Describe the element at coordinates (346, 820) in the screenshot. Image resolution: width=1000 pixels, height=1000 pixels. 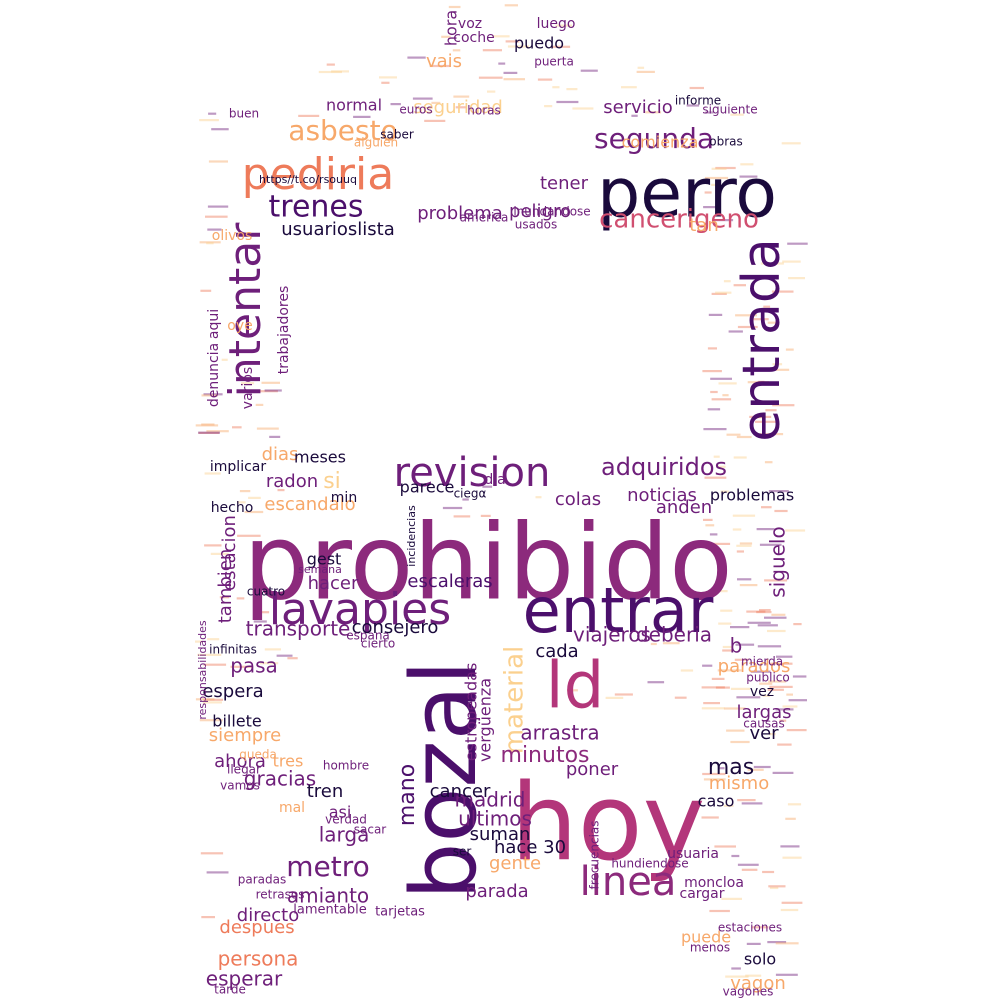
I see `cloud-word: verdad` at that location.